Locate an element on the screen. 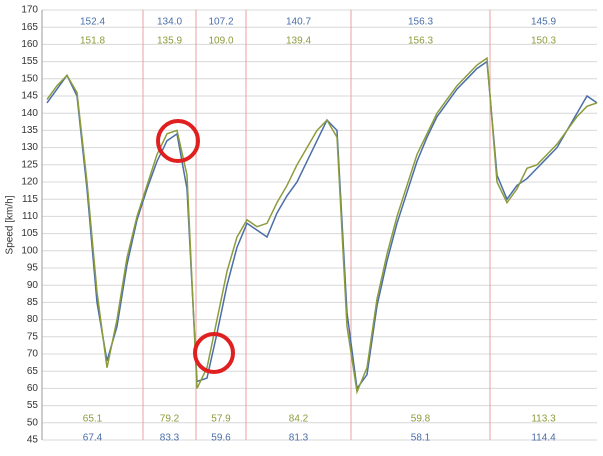 The width and height of the screenshot is (603, 456). y-tick-label: 90 is located at coordinates (33, 285).